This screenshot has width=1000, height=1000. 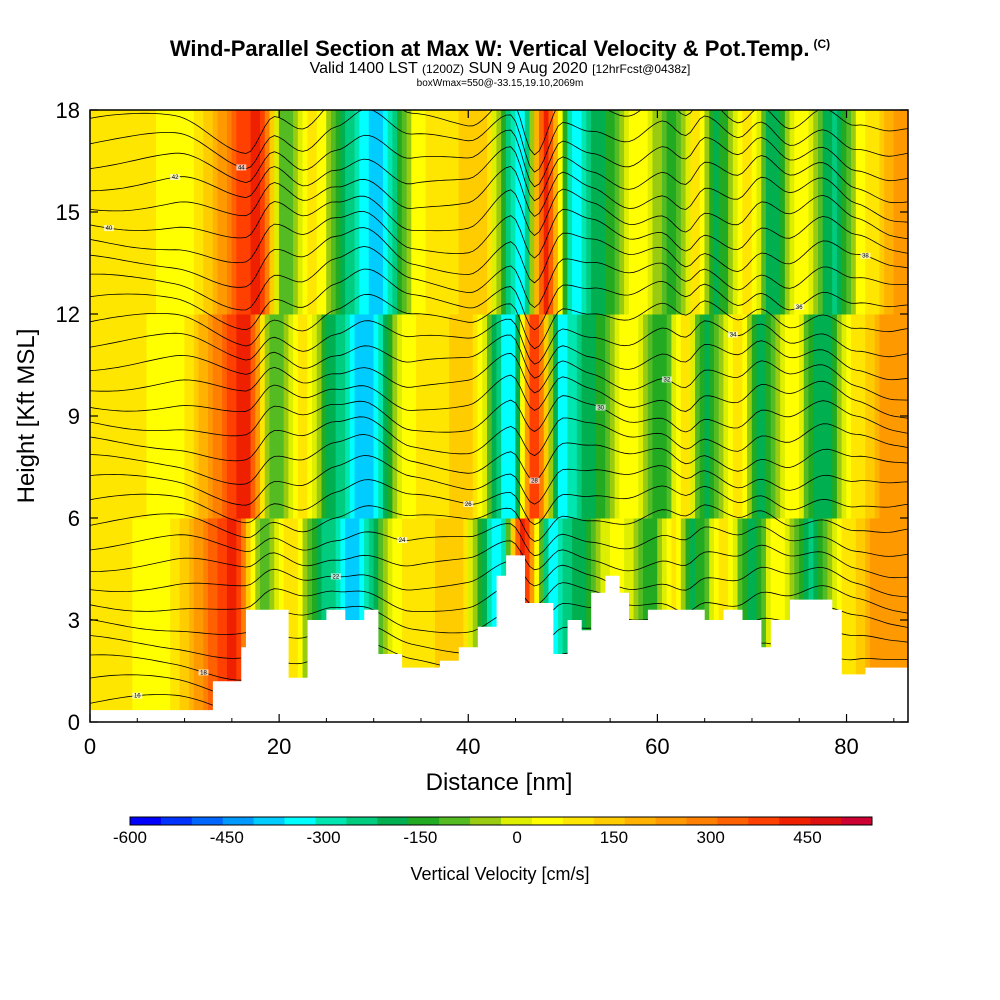 I want to click on contour-label: 38, so click(x=865, y=257).